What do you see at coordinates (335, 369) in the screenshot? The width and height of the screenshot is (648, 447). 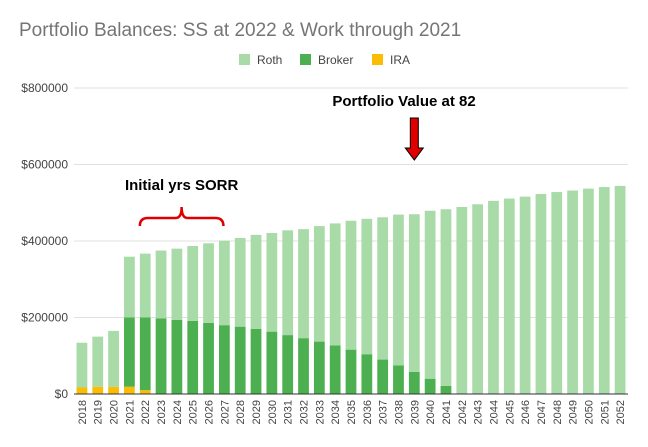 I see `bar-broker-2034` at bounding box center [335, 369].